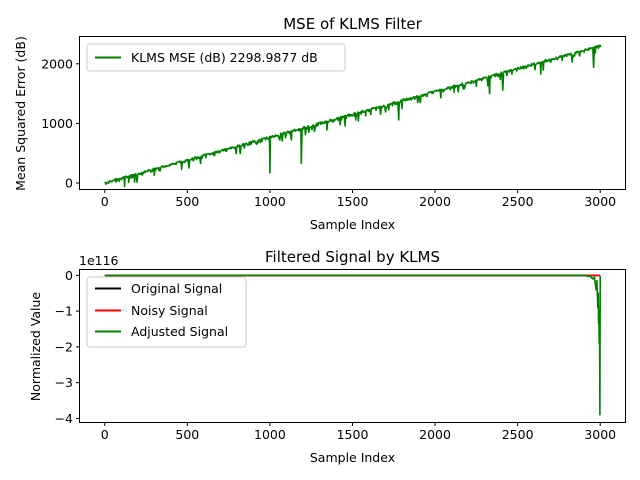  What do you see at coordinates (35, 346) in the screenshot?
I see `signal-y-axis-label: Normalized Value` at bounding box center [35, 346].